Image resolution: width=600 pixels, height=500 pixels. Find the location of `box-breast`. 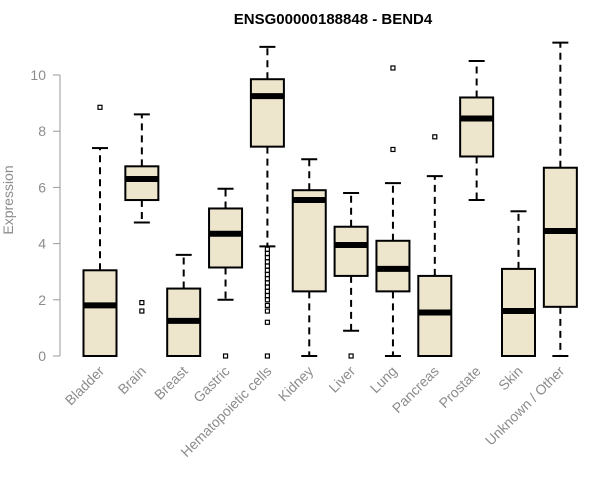

box-breast is located at coordinates (184, 305).